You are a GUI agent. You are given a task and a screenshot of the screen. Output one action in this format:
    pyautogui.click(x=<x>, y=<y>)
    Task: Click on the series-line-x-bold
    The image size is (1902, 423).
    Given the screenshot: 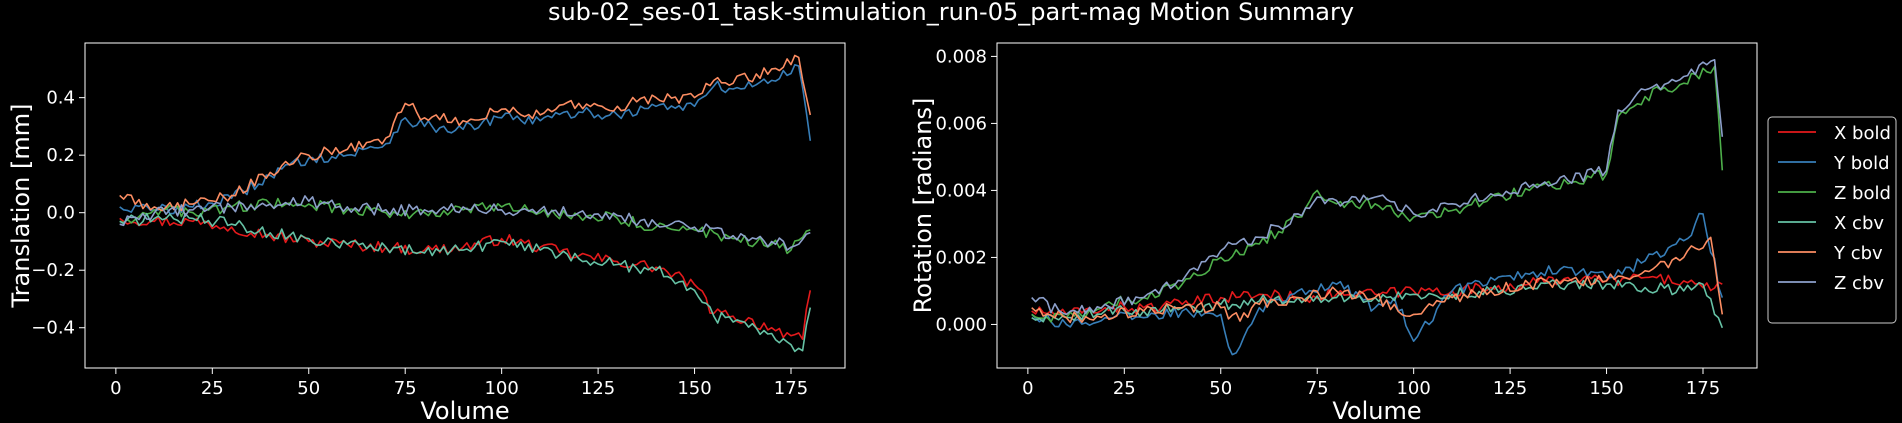 What is the action you would take?
    pyautogui.click(x=465, y=278)
    